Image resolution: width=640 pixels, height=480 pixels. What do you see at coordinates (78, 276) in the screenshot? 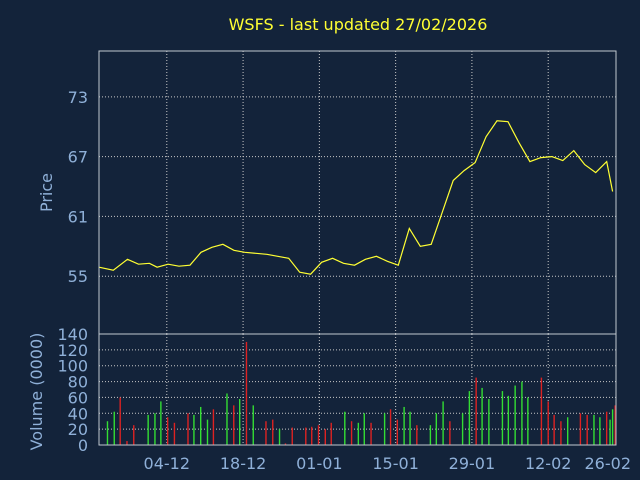
I see `price-y-tick-label: 55` at bounding box center [78, 276].